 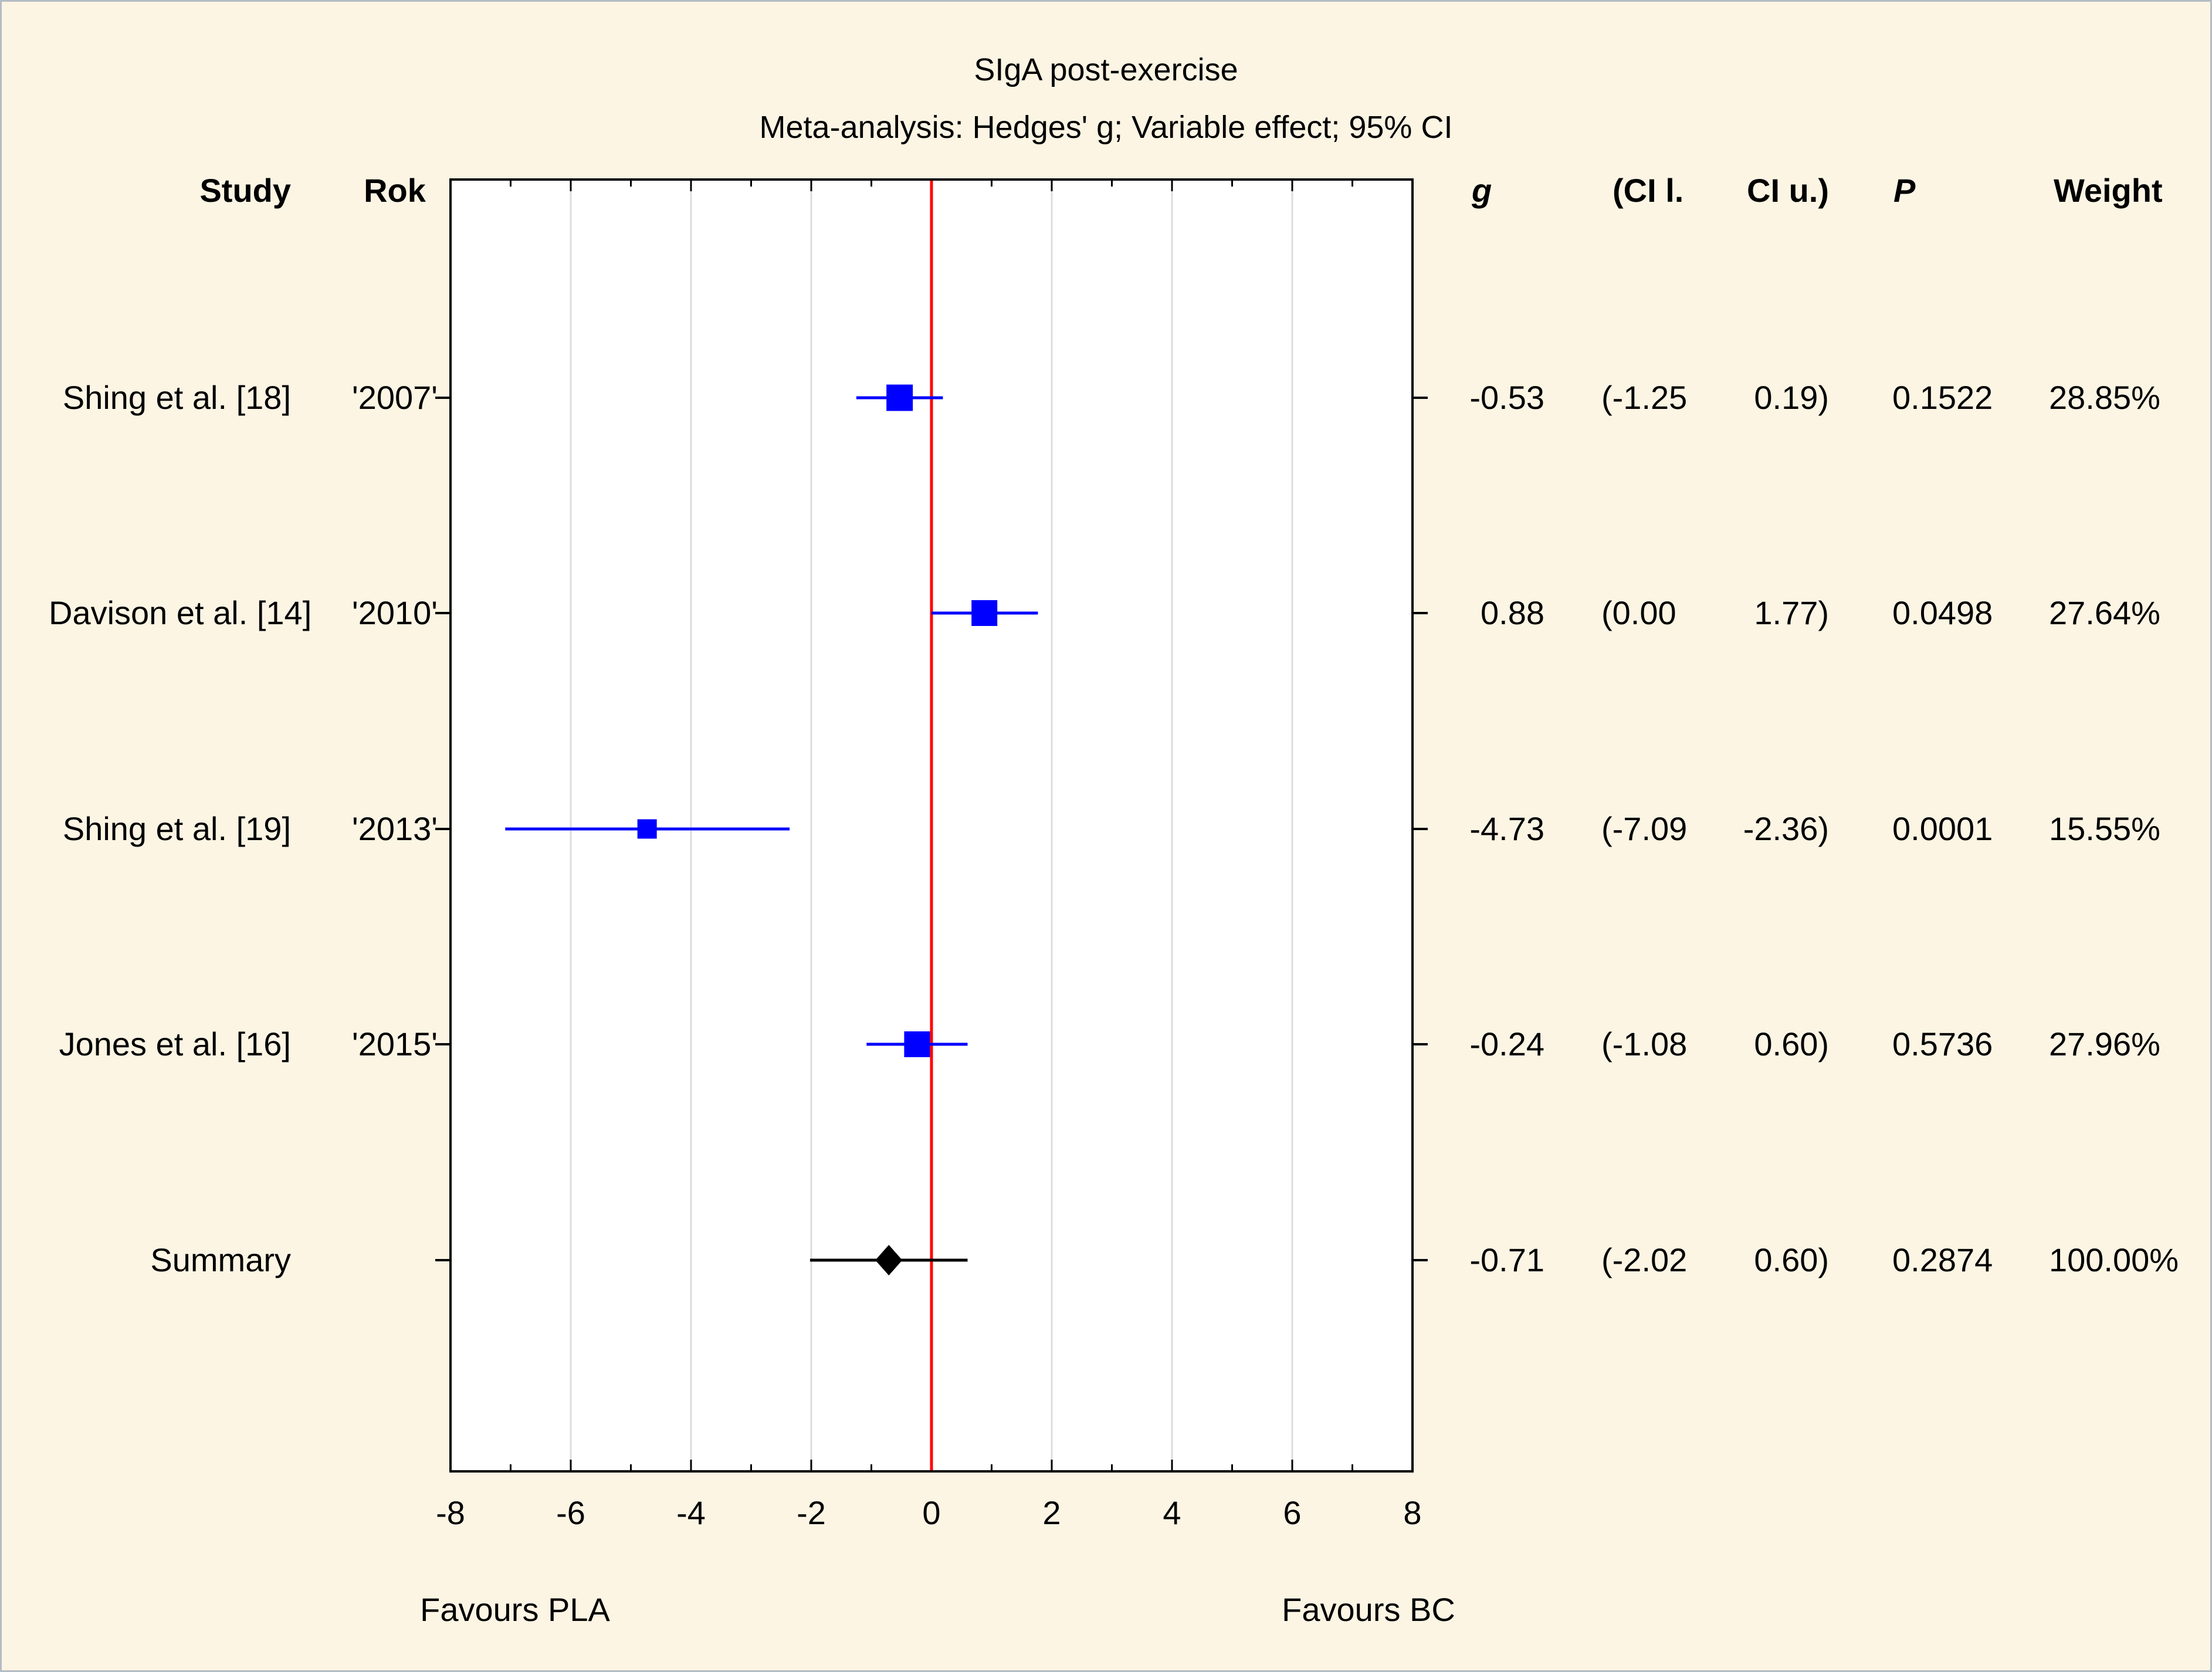 What do you see at coordinates (175, 1043) in the screenshot?
I see `study-label: Jones et al. [16]` at bounding box center [175, 1043].